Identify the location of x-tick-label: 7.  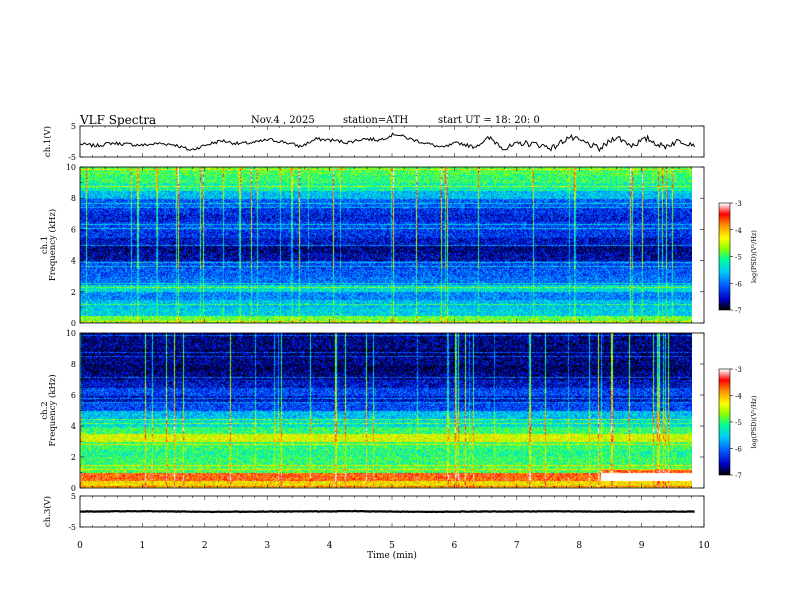
(517, 546).